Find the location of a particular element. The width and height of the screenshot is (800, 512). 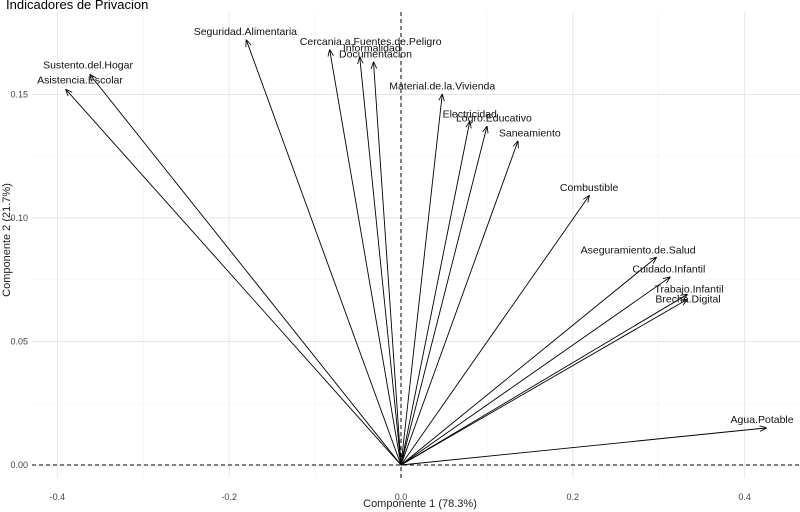

label-trabajo-infantil: Trabajo.Infantil is located at coordinates (689, 290).